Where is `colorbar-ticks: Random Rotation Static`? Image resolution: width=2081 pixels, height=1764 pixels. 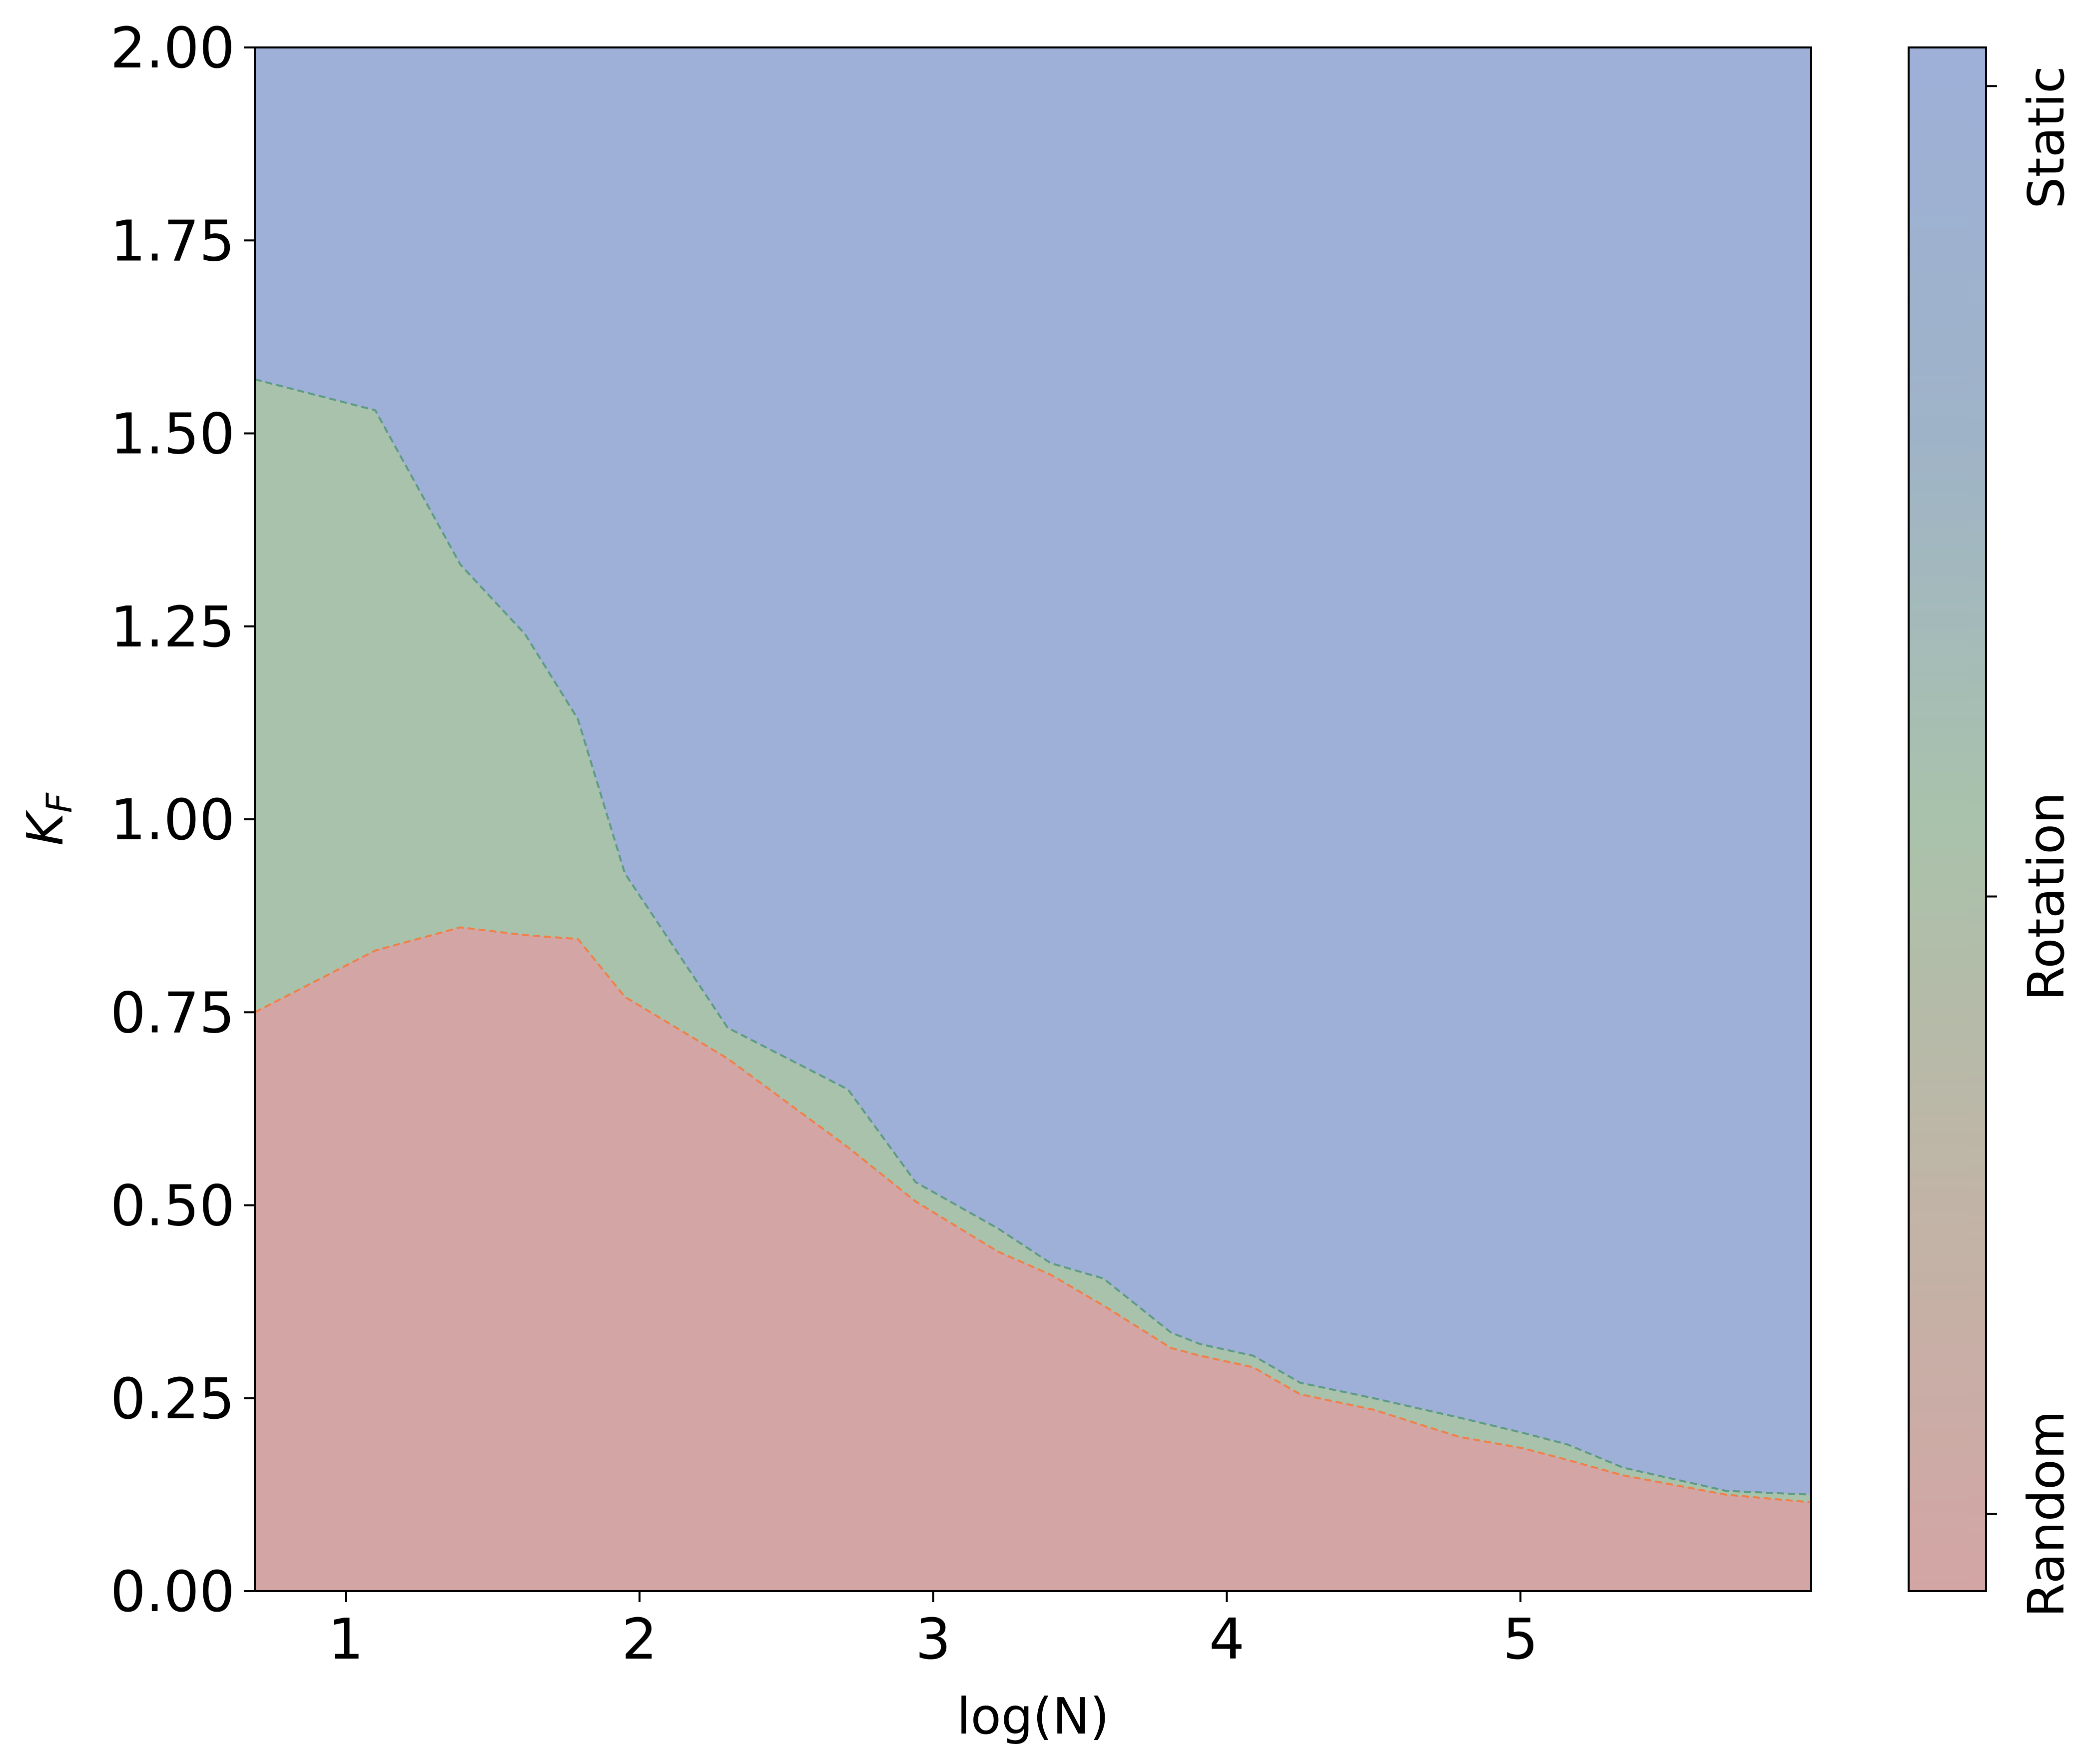 colorbar-ticks: Random Rotation Static is located at coordinates (2031, 842).